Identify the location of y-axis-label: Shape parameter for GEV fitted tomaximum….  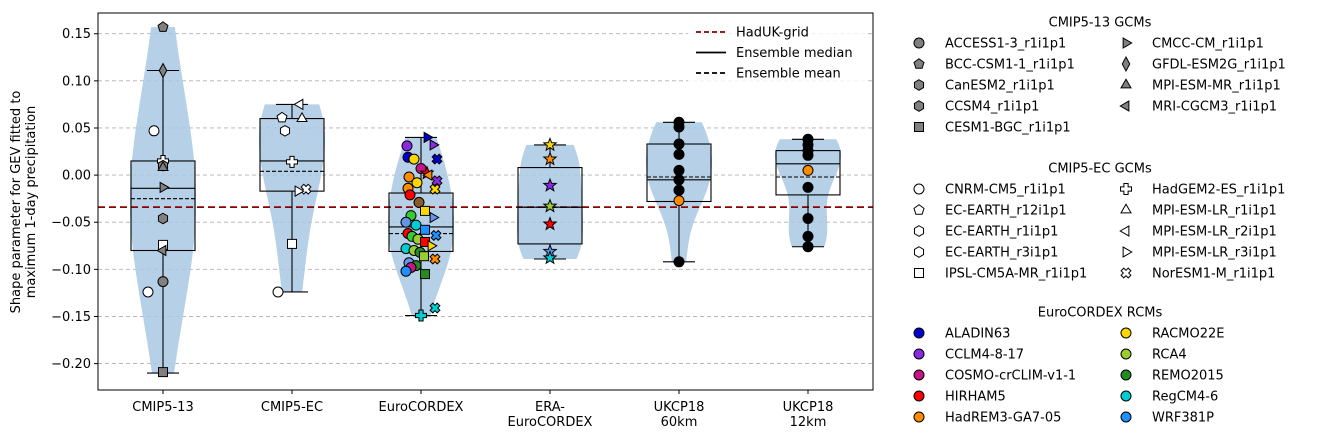
(24, 202).